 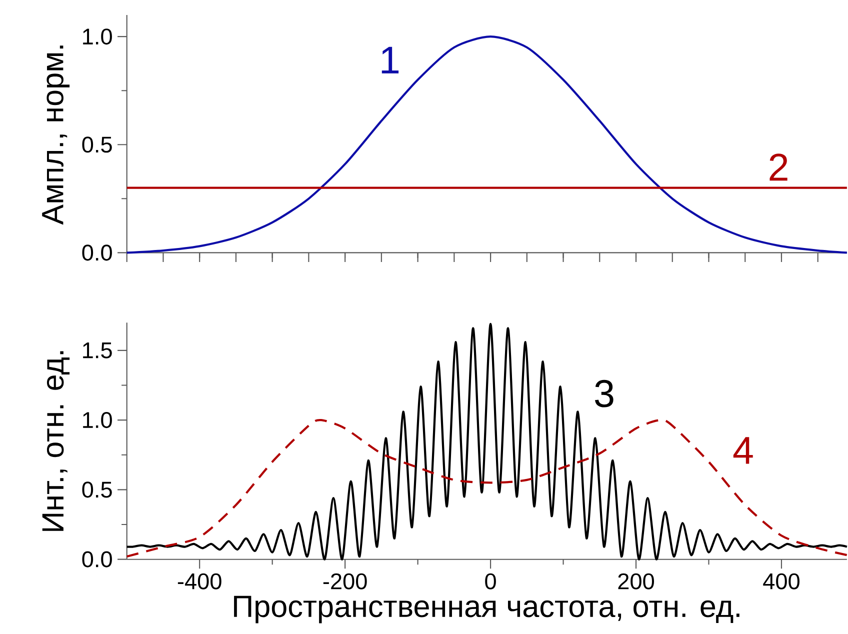 I want to click on y-axis-title: Инт., отн. ед., so click(x=56, y=441).